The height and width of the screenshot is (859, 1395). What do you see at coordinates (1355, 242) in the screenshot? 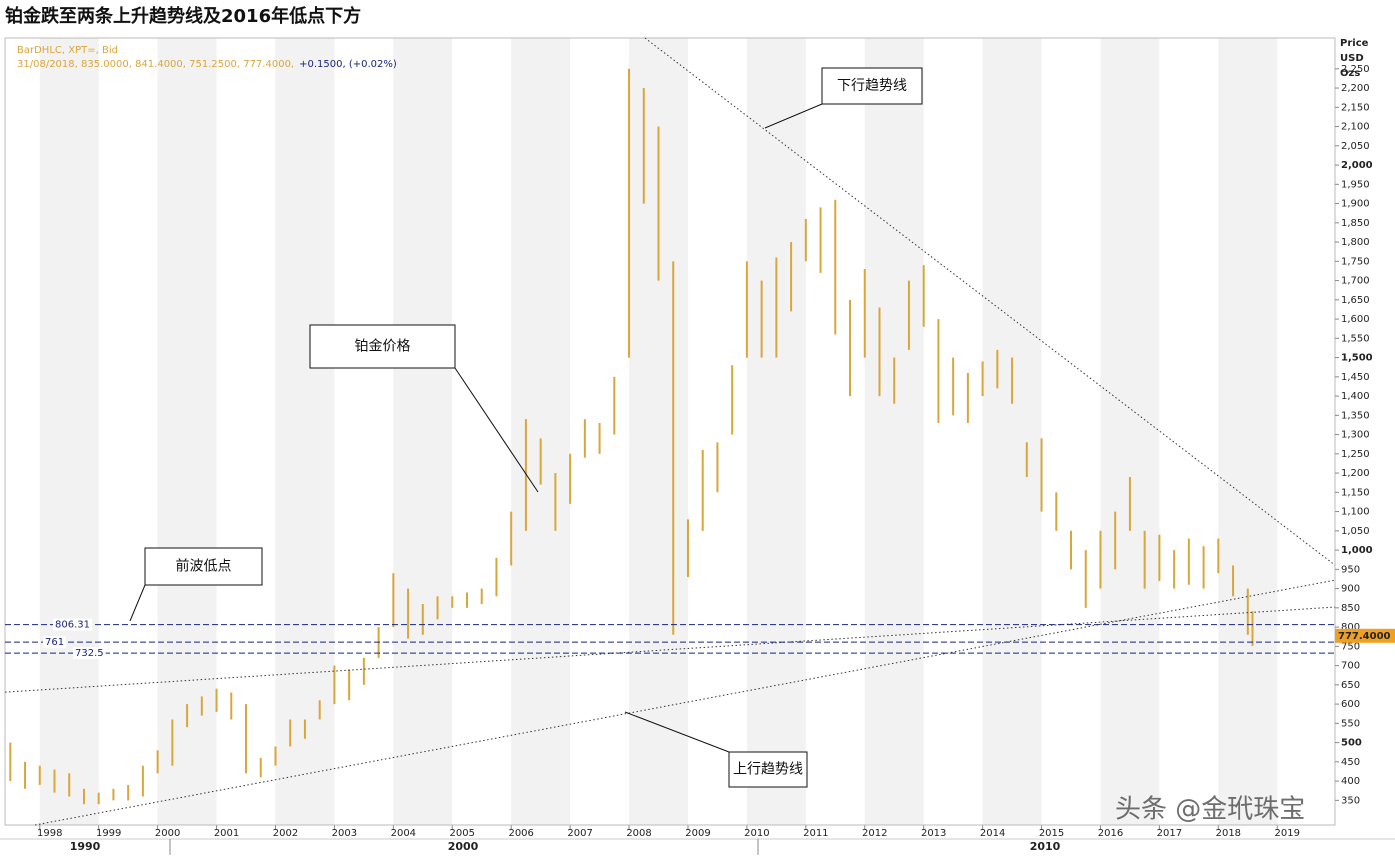
I see `y-tick-label: 1,800` at bounding box center [1355, 242].